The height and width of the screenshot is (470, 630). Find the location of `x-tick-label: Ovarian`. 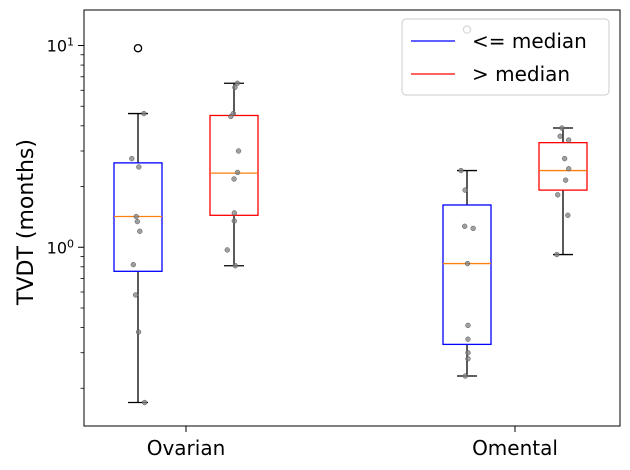

x-tick-label: Ovarian is located at coordinates (186, 448).